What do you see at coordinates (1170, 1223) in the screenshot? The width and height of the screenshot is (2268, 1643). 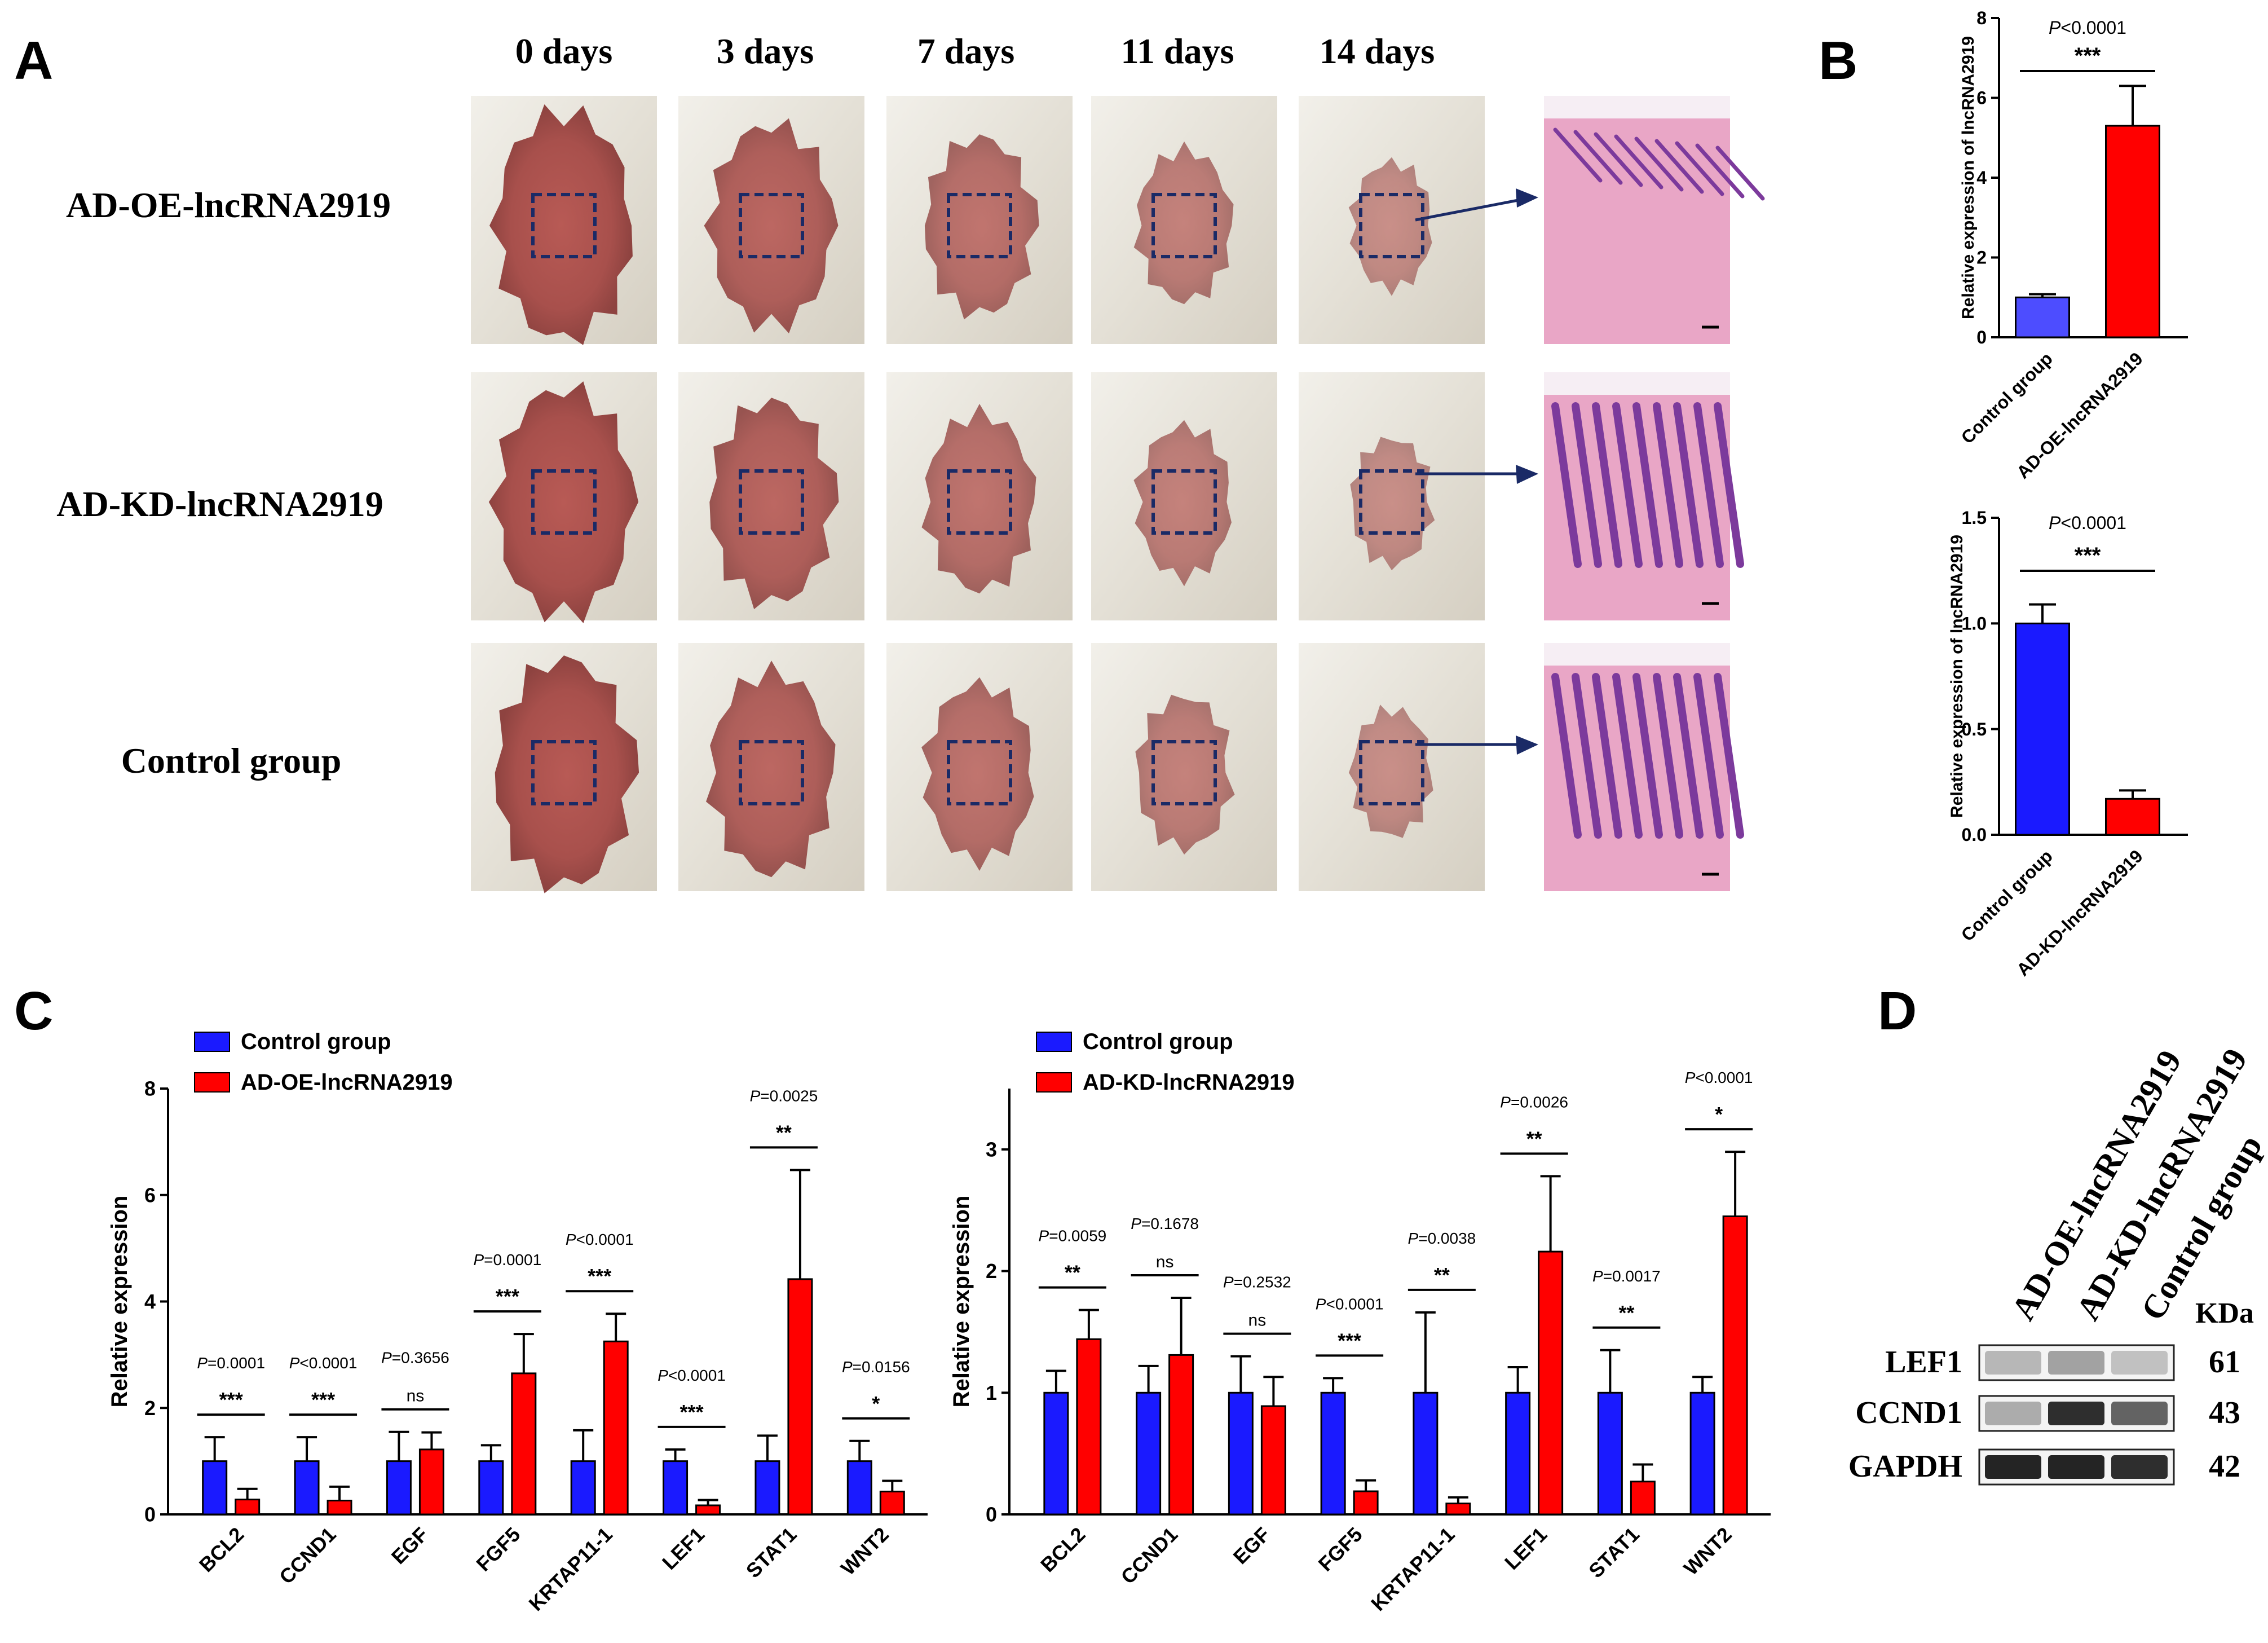 I see `p-rest: =0.1678` at bounding box center [1170, 1223].